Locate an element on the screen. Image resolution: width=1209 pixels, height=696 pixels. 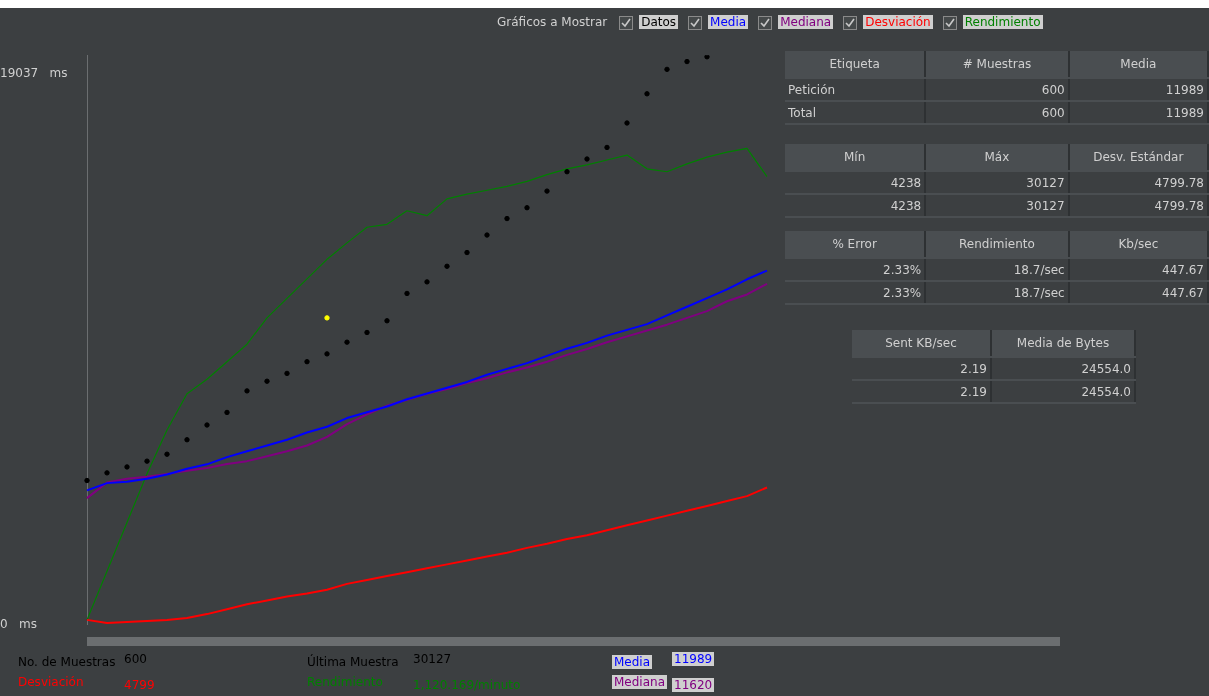
text: # Muestras is located at coordinates (997, 64).